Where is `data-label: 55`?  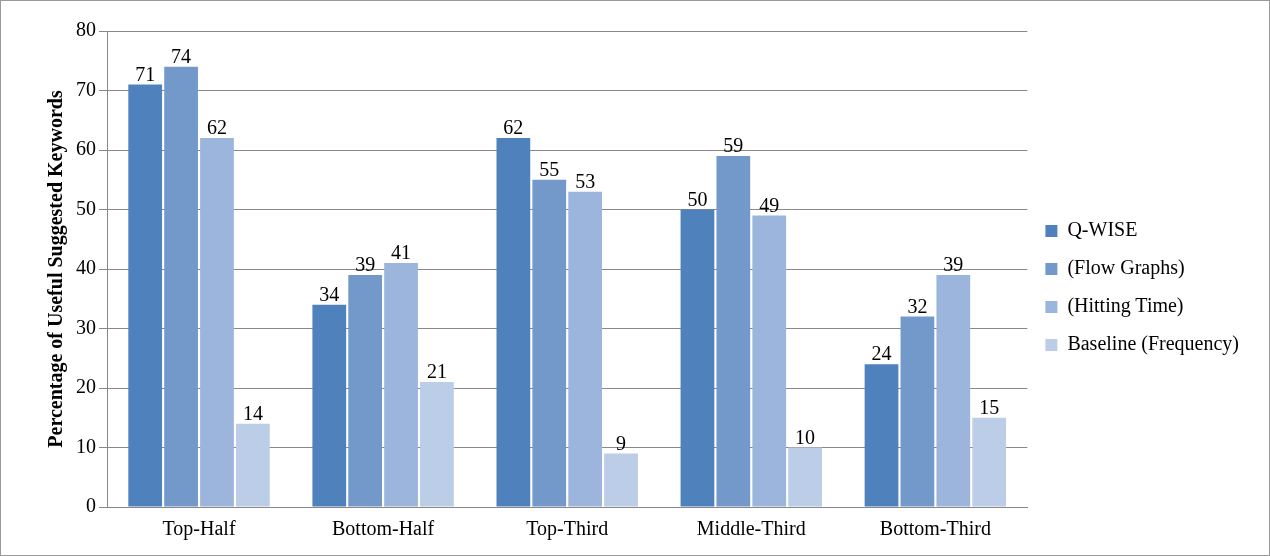
data-label: 55 is located at coordinates (549, 169).